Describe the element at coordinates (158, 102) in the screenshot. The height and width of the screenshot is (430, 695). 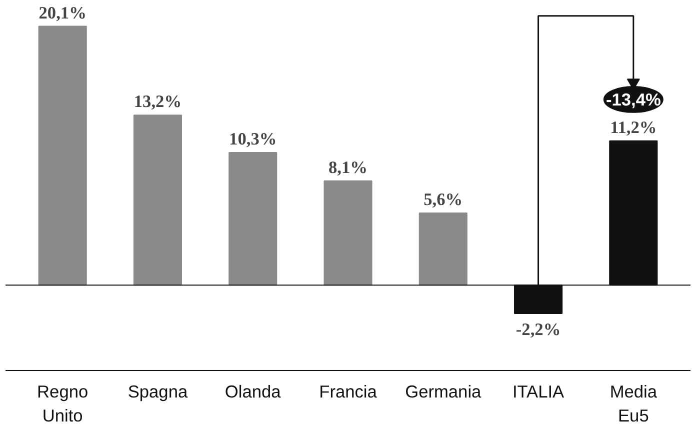
I see `data-label: 13,2%` at that location.